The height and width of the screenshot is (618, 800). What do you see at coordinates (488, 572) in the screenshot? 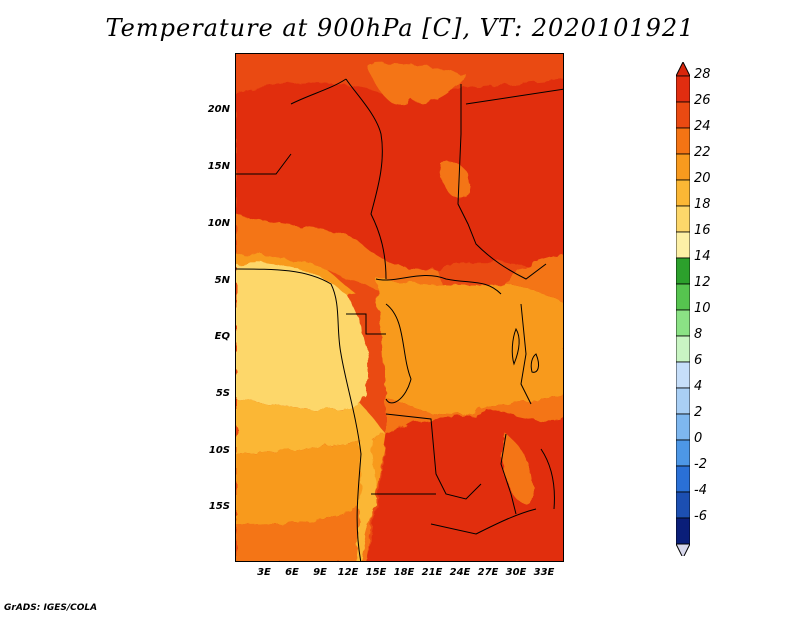
I see `lon-label-27e: 27E` at bounding box center [488, 572].